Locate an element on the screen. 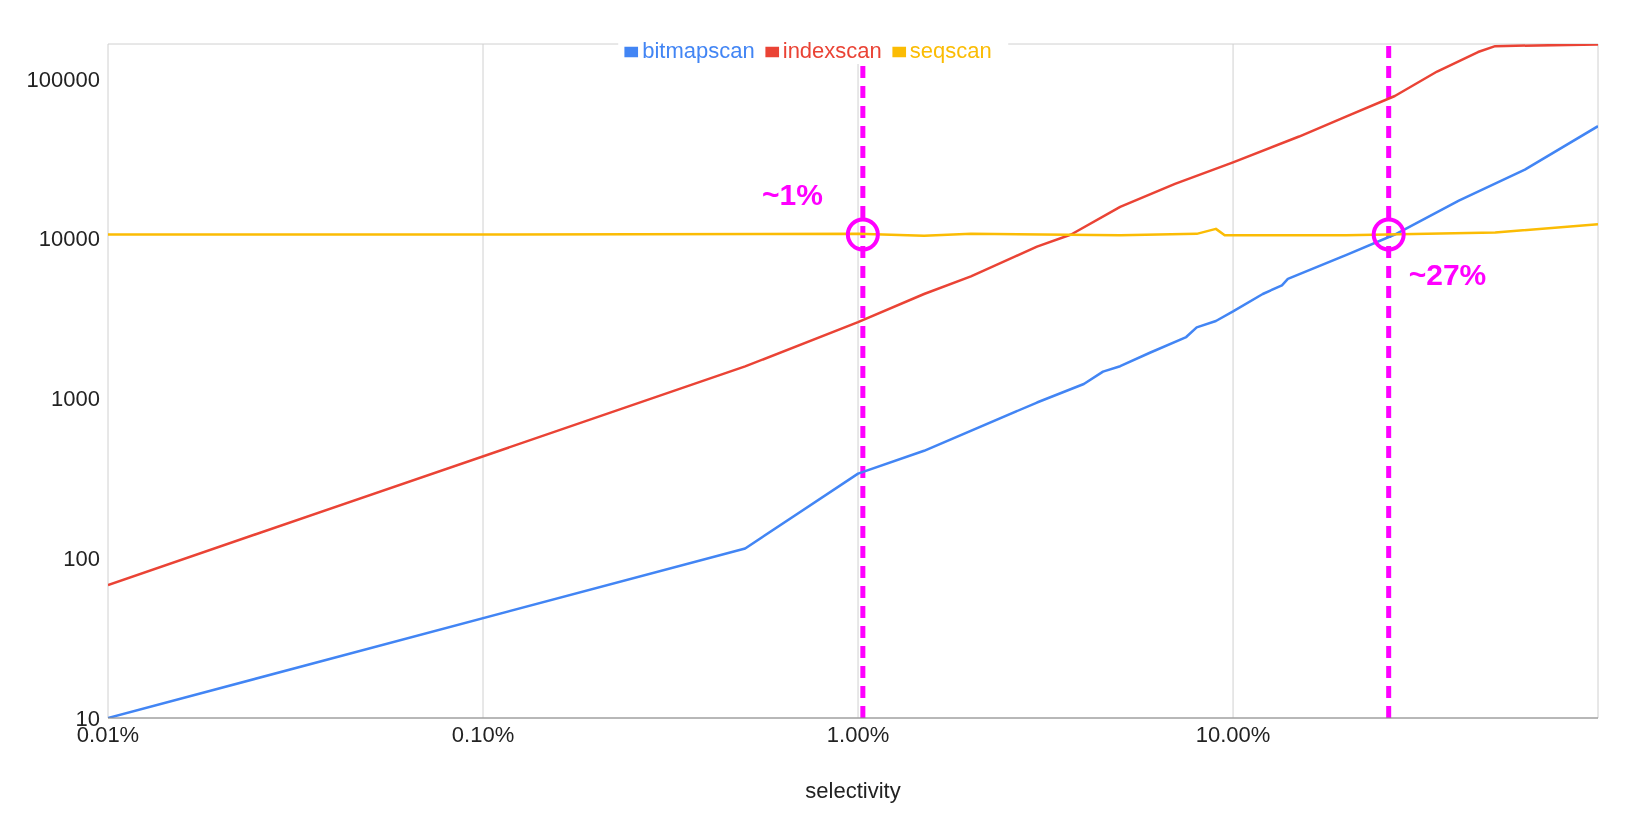 The width and height of the screenshot is (1632, 822). x-tick-label: 0.10% is located at coordinates (483, 734).